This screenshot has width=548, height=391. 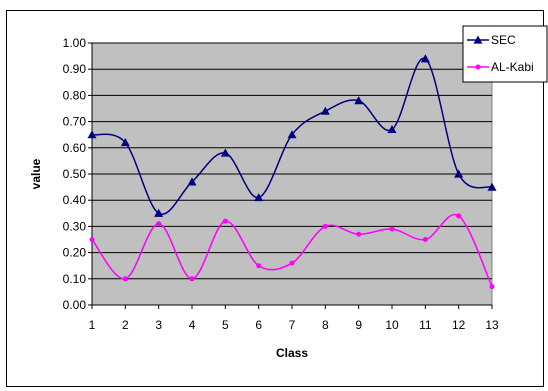 What do you see at coordinates (92, 325) in the screenshot?
I see `x-tick-label: 1` at bounding box center [92, 325].